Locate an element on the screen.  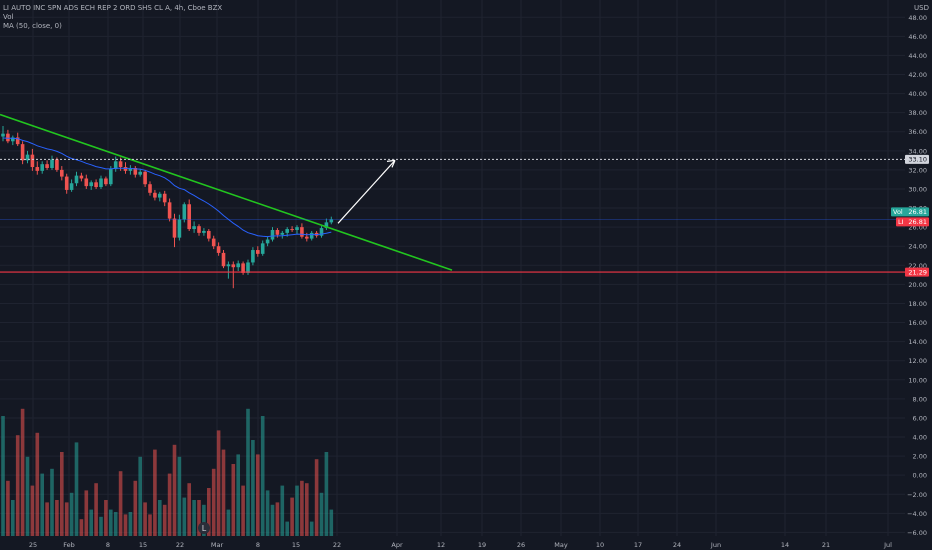
price-tick-label: 44.00 is located at coordinates (917, 56).